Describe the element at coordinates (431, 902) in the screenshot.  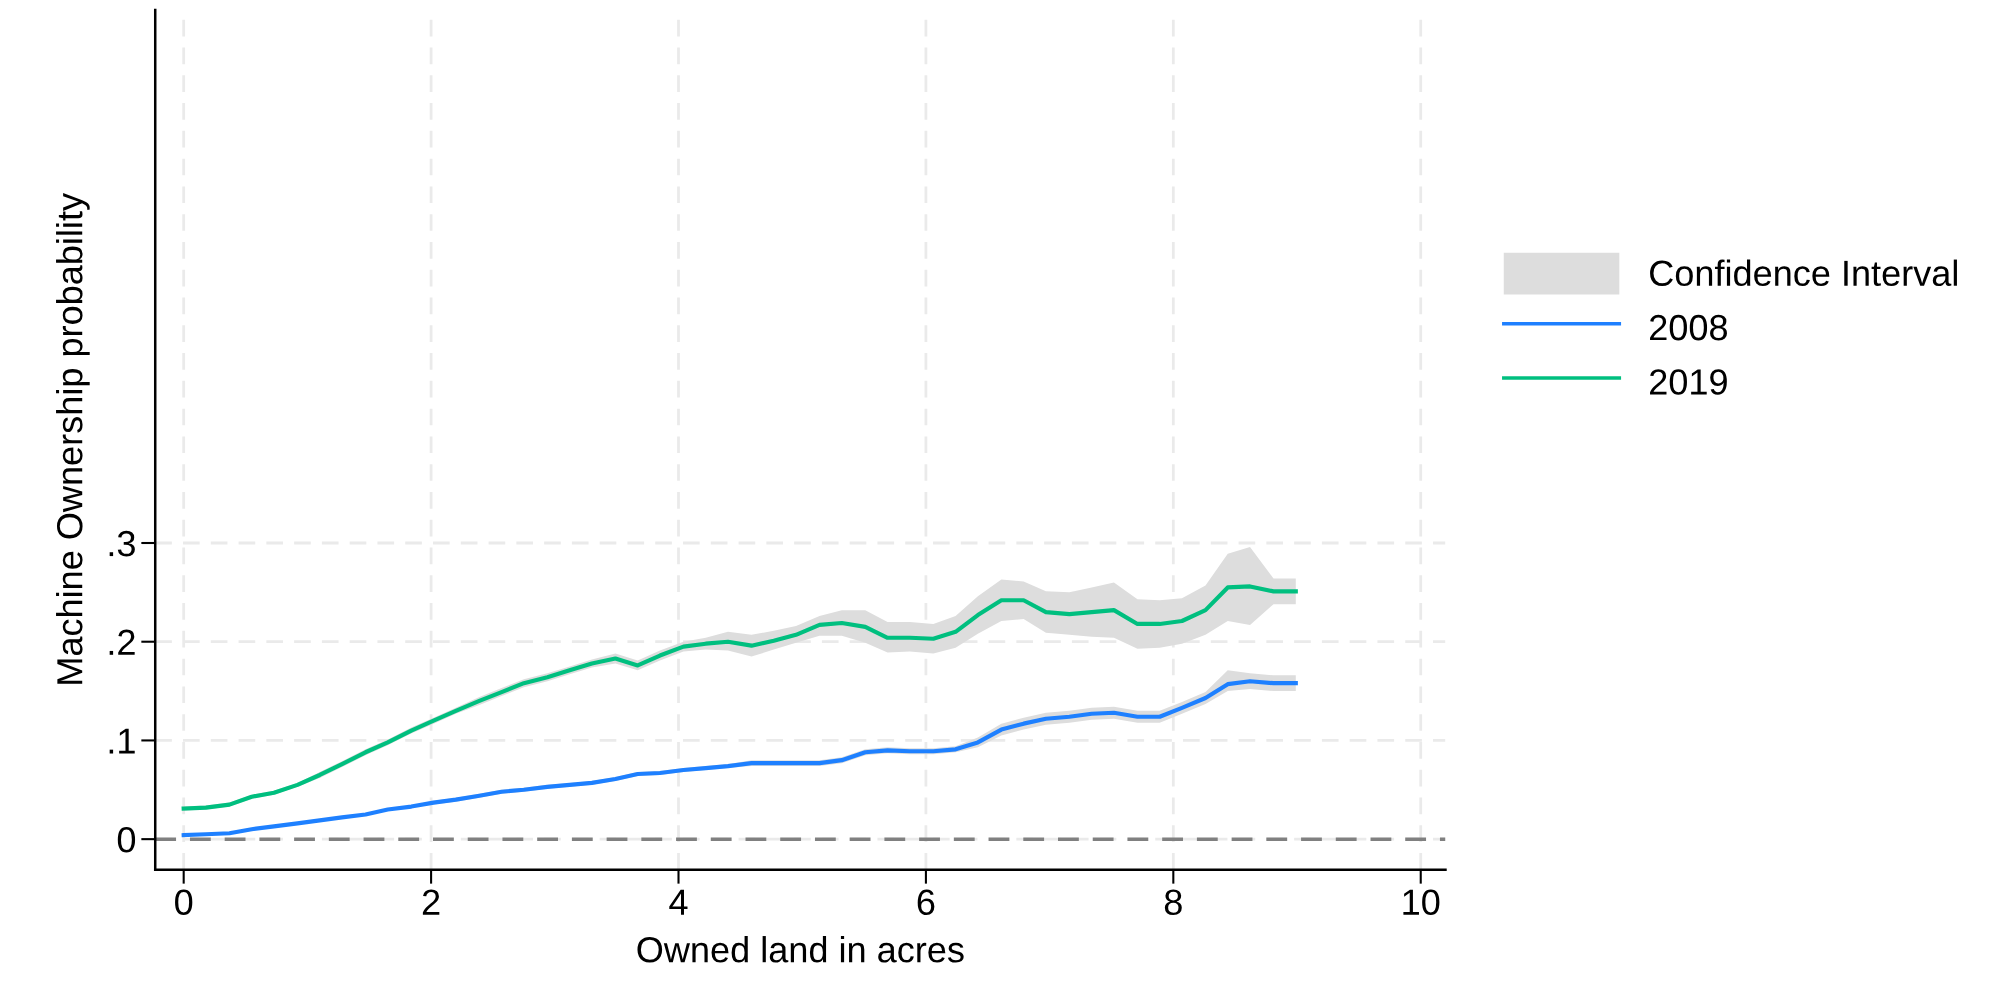
I see `x-tick-label: 2` at that location.